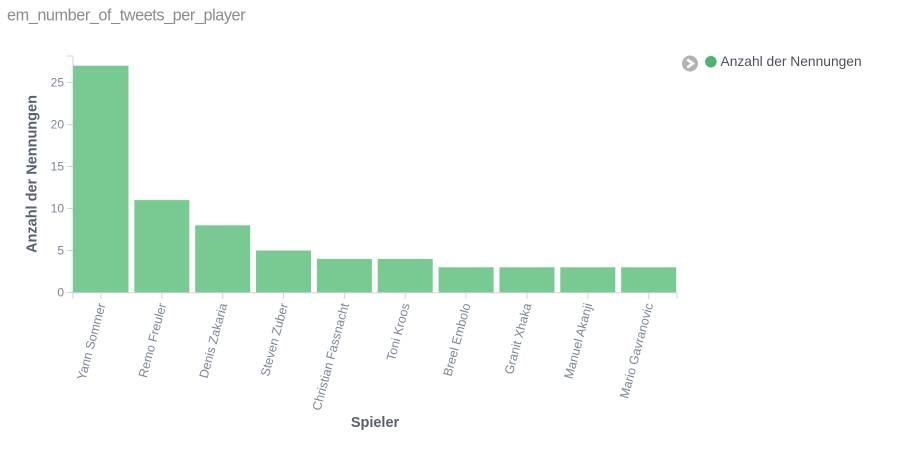  What do you see at coordinates (398, 332) in the screenshot?
I see `svg-text: Toni Kroos` at bounding box center [398, 332].